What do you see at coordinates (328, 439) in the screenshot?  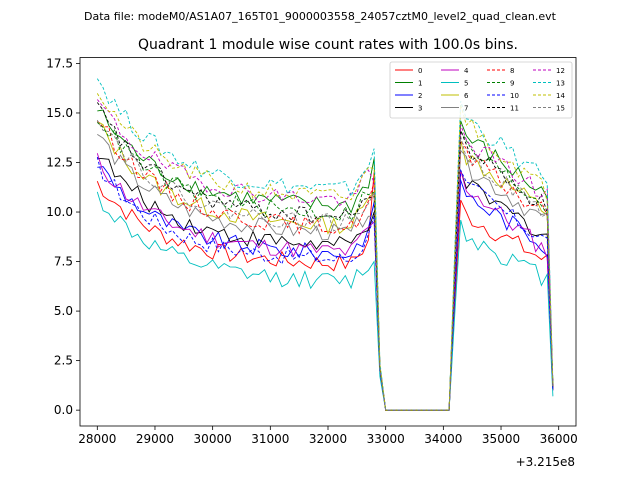 I see `x-tick-label: 32000` at bounding box center [328, 439].